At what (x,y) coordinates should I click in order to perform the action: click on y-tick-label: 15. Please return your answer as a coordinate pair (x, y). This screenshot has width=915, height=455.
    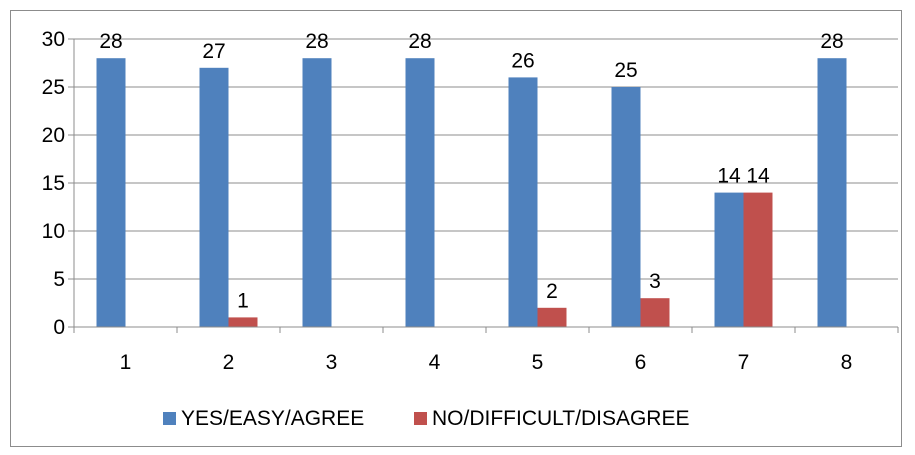
    Looking at the image, I should click on (53, 183).